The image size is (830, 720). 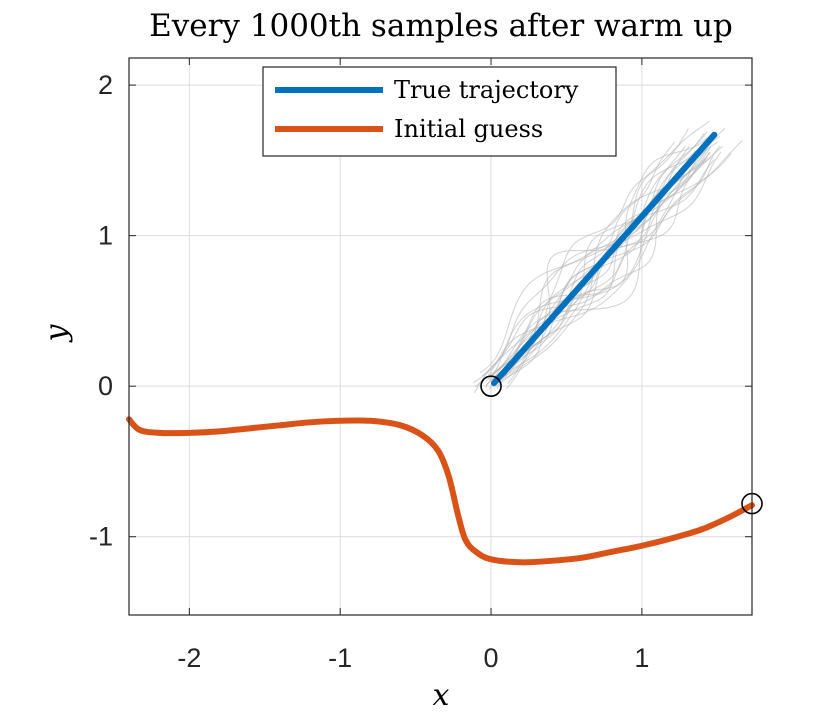 What do you see at coordinates (189, 658) in the screenshot?
I see `x-tick-label: -2` at bounding box center [189, 658].